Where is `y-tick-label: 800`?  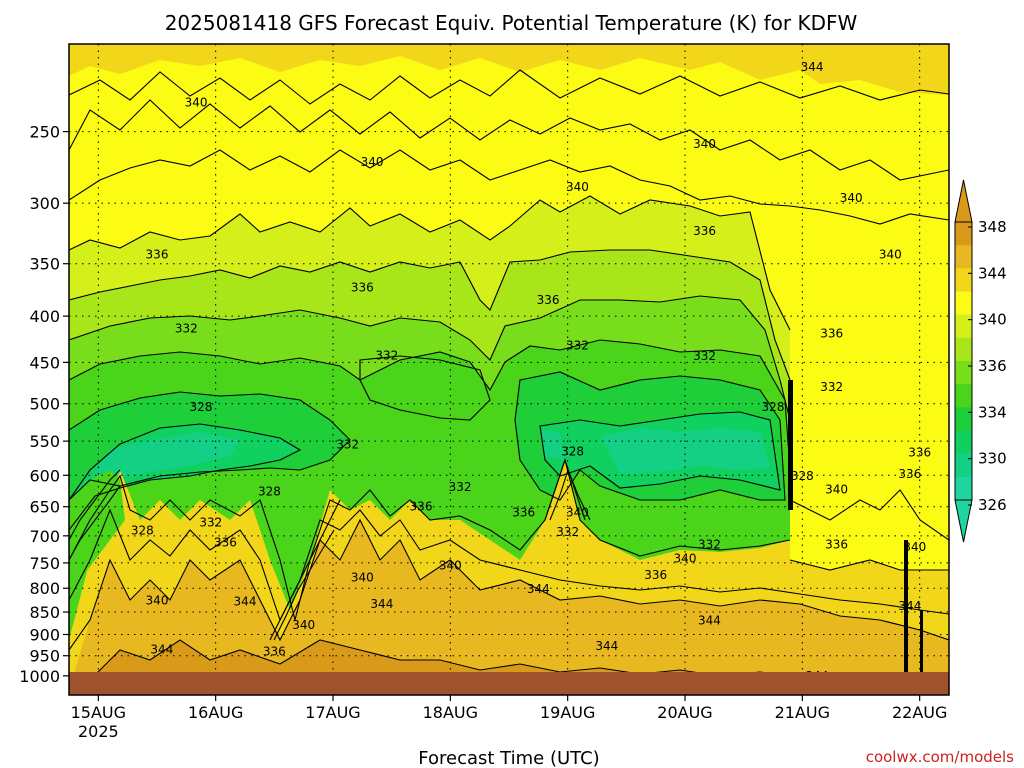
y-tick-label: 800 is located at coordinates (44, 588).